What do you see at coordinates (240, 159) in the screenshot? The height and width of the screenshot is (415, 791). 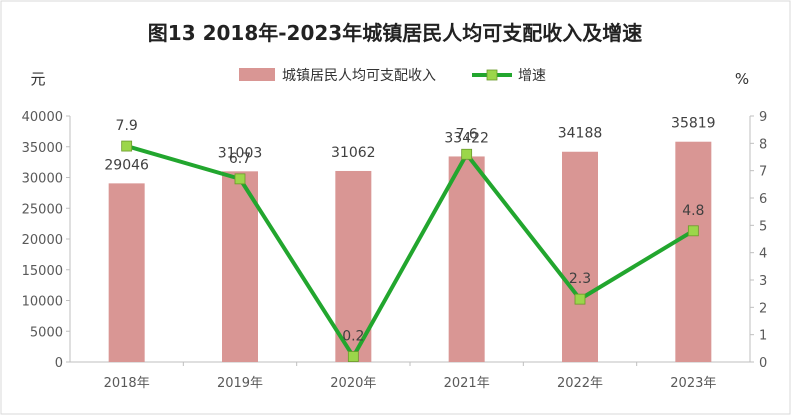 I see `growth-rate-value-label: 6.7` at bounding box center [240, 159].